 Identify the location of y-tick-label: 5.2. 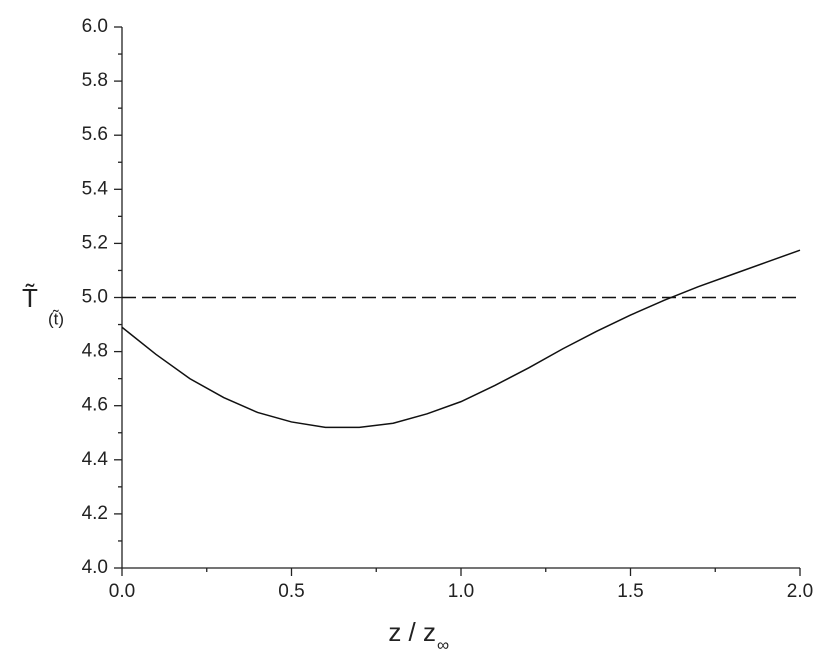
(95, 242).